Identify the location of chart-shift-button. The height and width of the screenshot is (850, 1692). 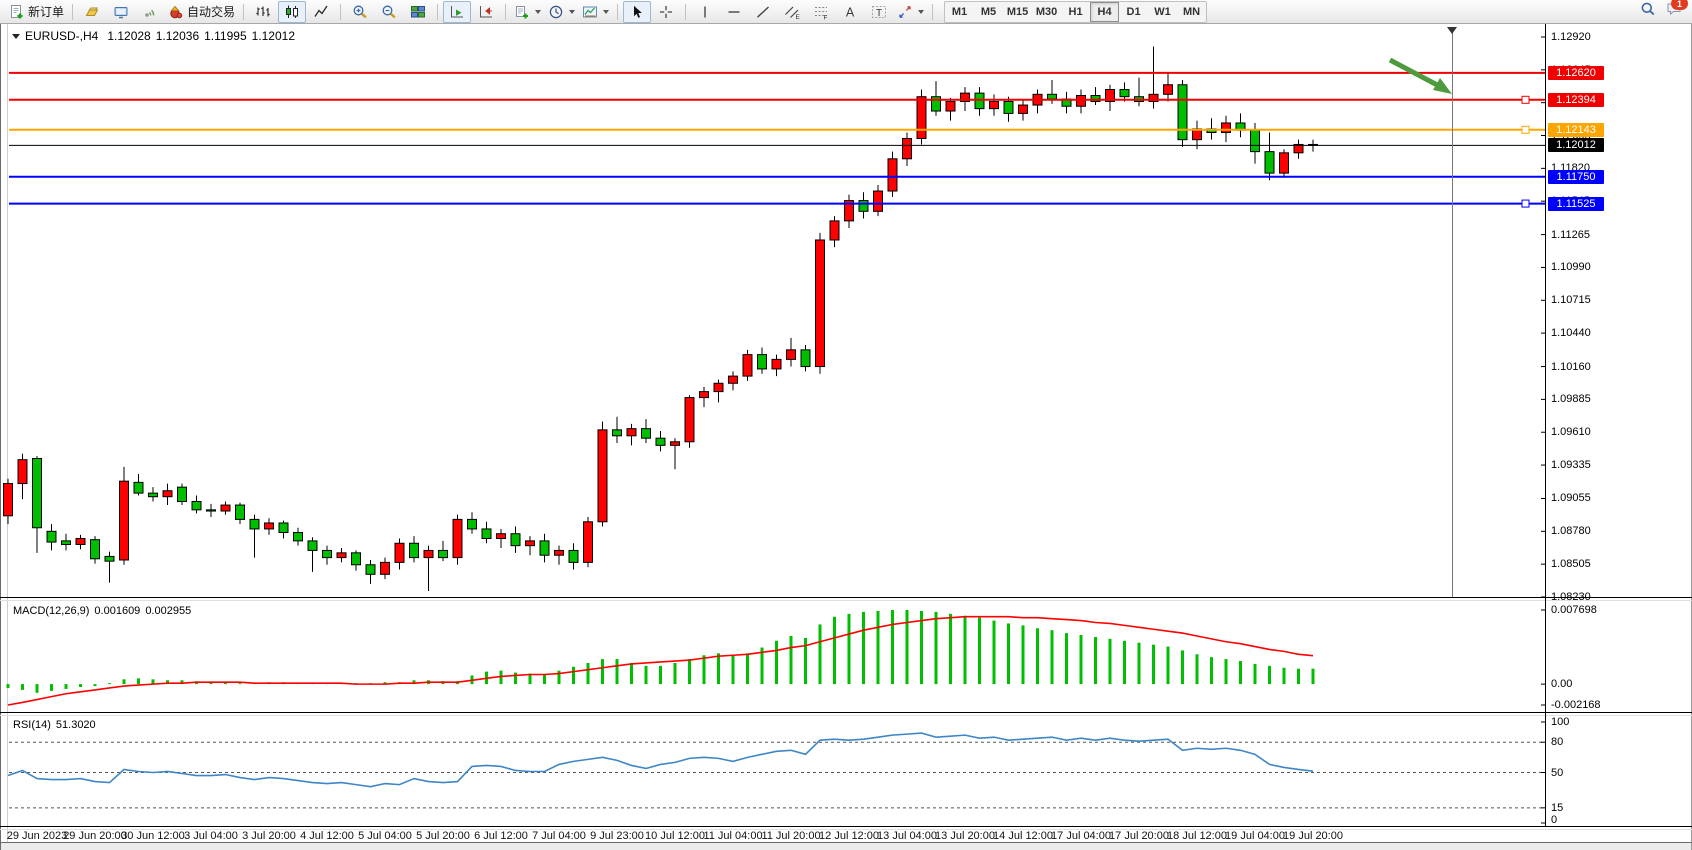
(486, 12).